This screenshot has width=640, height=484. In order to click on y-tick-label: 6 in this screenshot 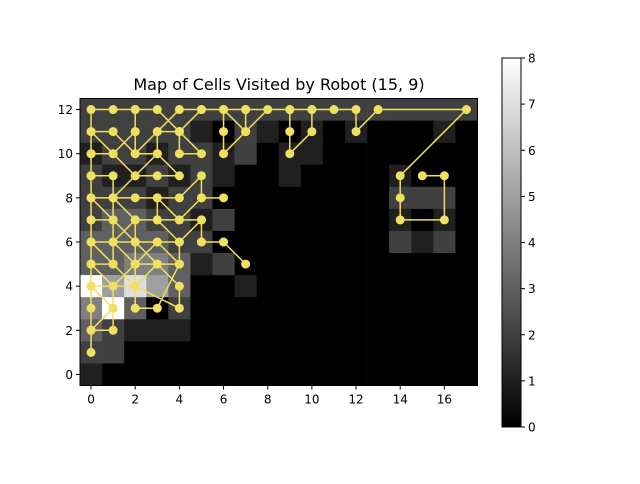, I will do `click(69, 243)`.